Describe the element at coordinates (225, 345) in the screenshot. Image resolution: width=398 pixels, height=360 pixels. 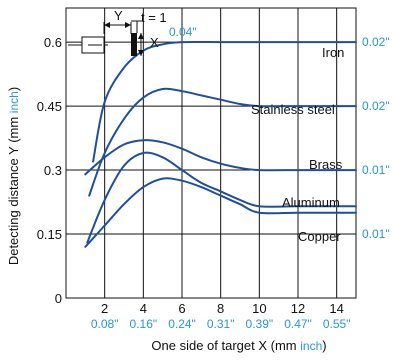
I see `x-axis-title-main: One side of target X (mm` at that location.